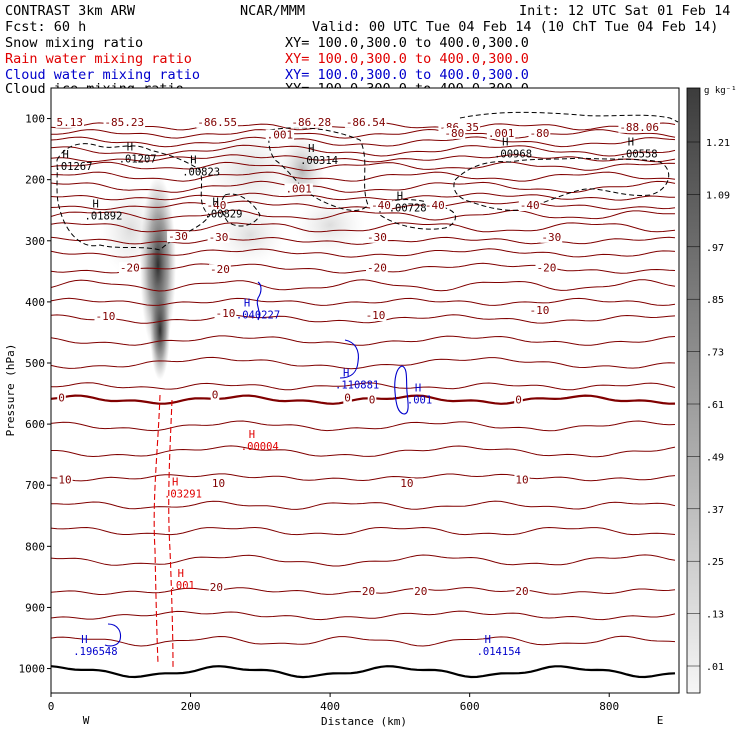  I want to click on y-tick-label-1000: 1000, so click(32, 669).